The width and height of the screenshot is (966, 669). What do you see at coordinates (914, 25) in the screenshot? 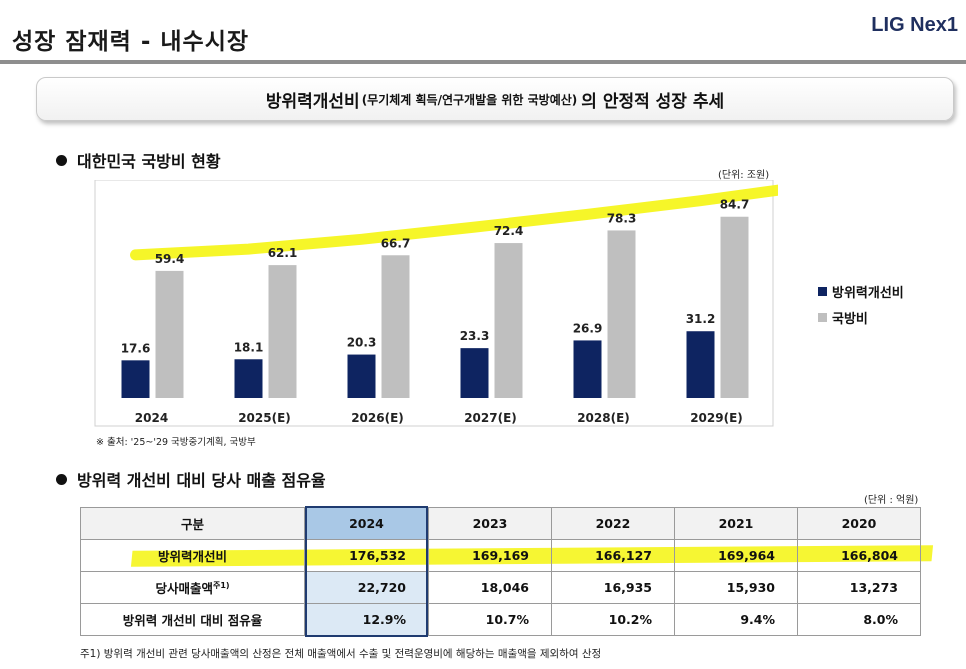
I see `brand-logo: LIG Nex1` at bounding box center [914, 25].